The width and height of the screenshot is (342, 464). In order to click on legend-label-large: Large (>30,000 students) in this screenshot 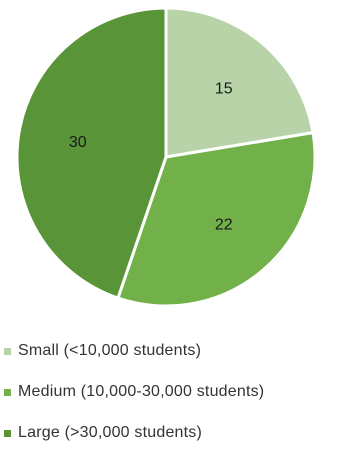, I will do `click(110, 432)`.